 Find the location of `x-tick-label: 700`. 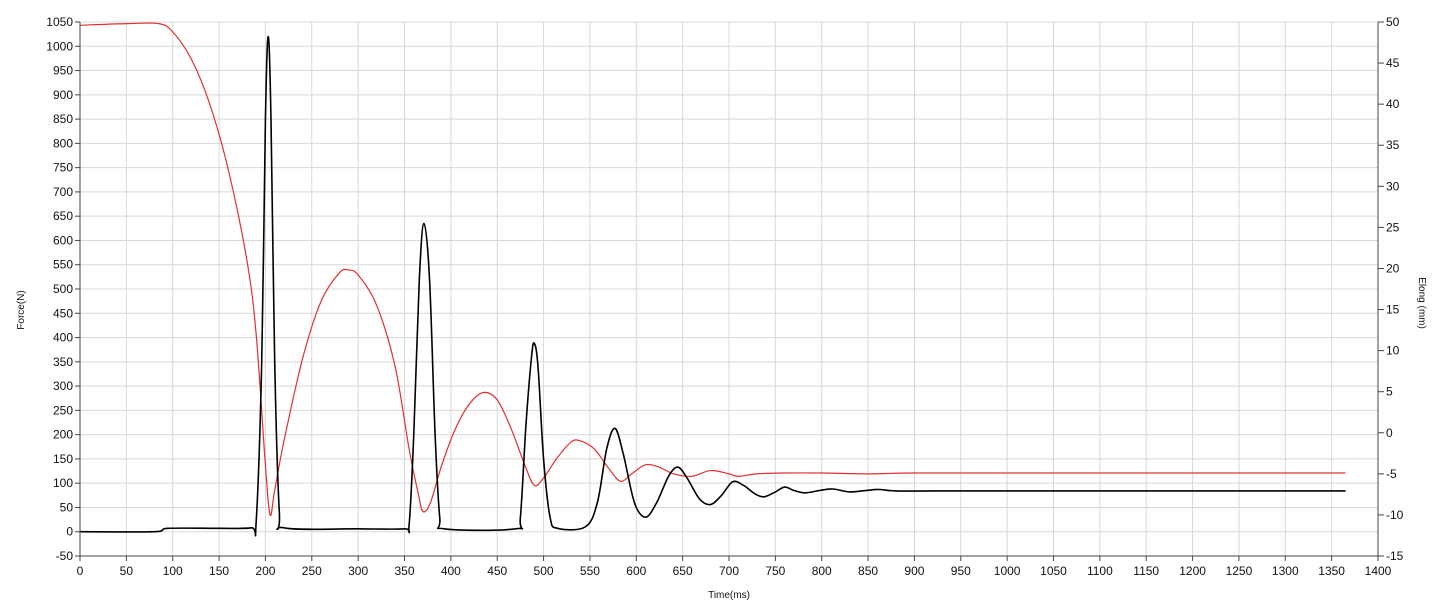

x-tick-label: 700 is located at coordinates (729, 571).